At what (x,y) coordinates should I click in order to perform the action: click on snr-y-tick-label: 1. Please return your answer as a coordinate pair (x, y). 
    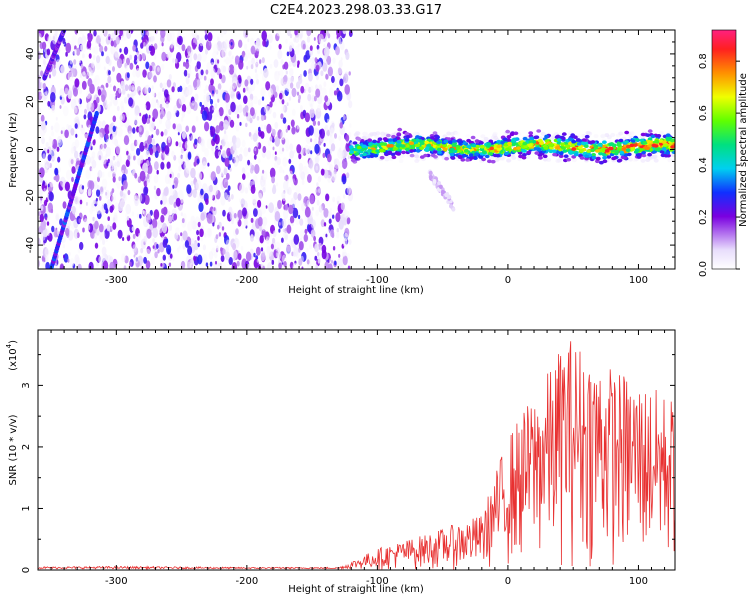
    Looking at the image, I should click on (26, 508).